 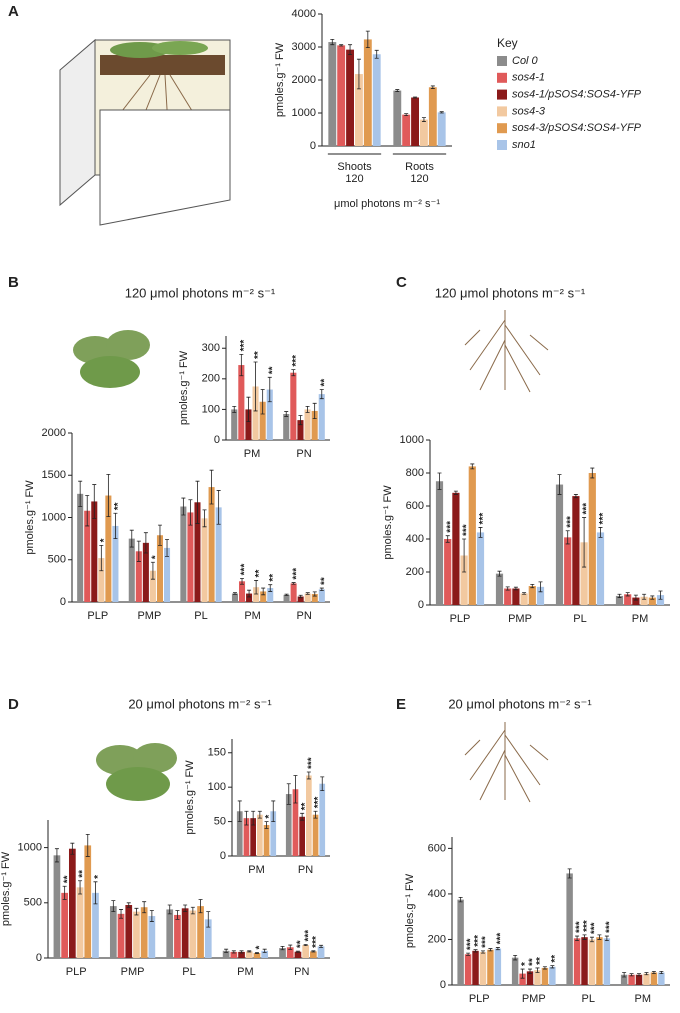 I want to click on y-tick-label: 400, so click(x=437, y=894).